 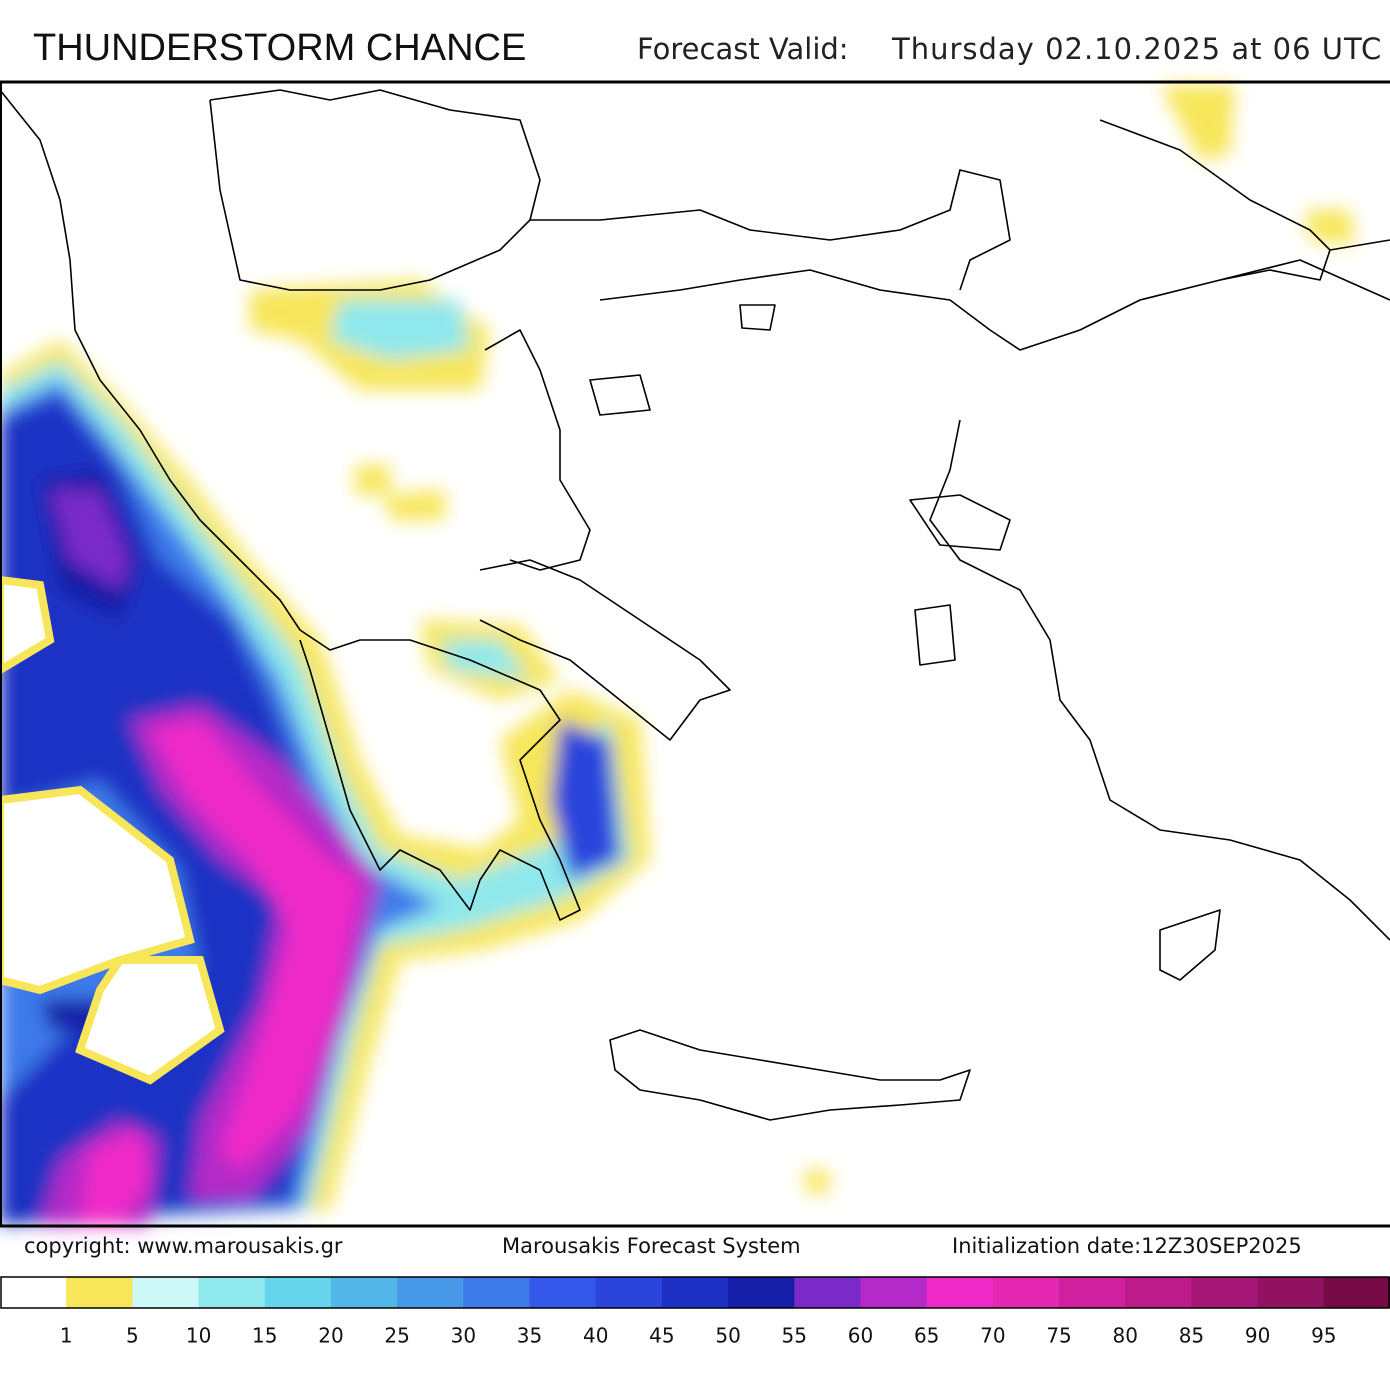 What do you see at coordinates (1125, 1336) in the screenshot?
I see `legend-tick-label: 80` at bounding box center [1125, 1336].